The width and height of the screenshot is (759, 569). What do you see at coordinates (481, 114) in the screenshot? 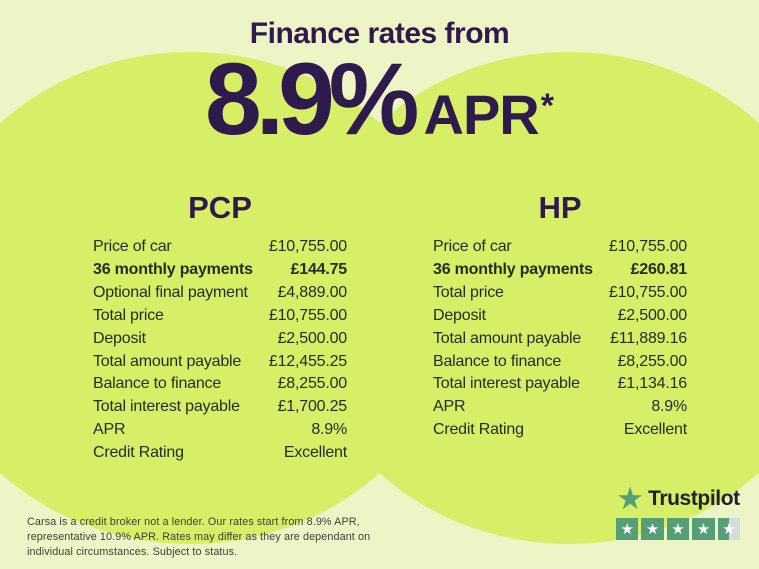
I see `apr-label: APR` at bounding box center [481, 114].